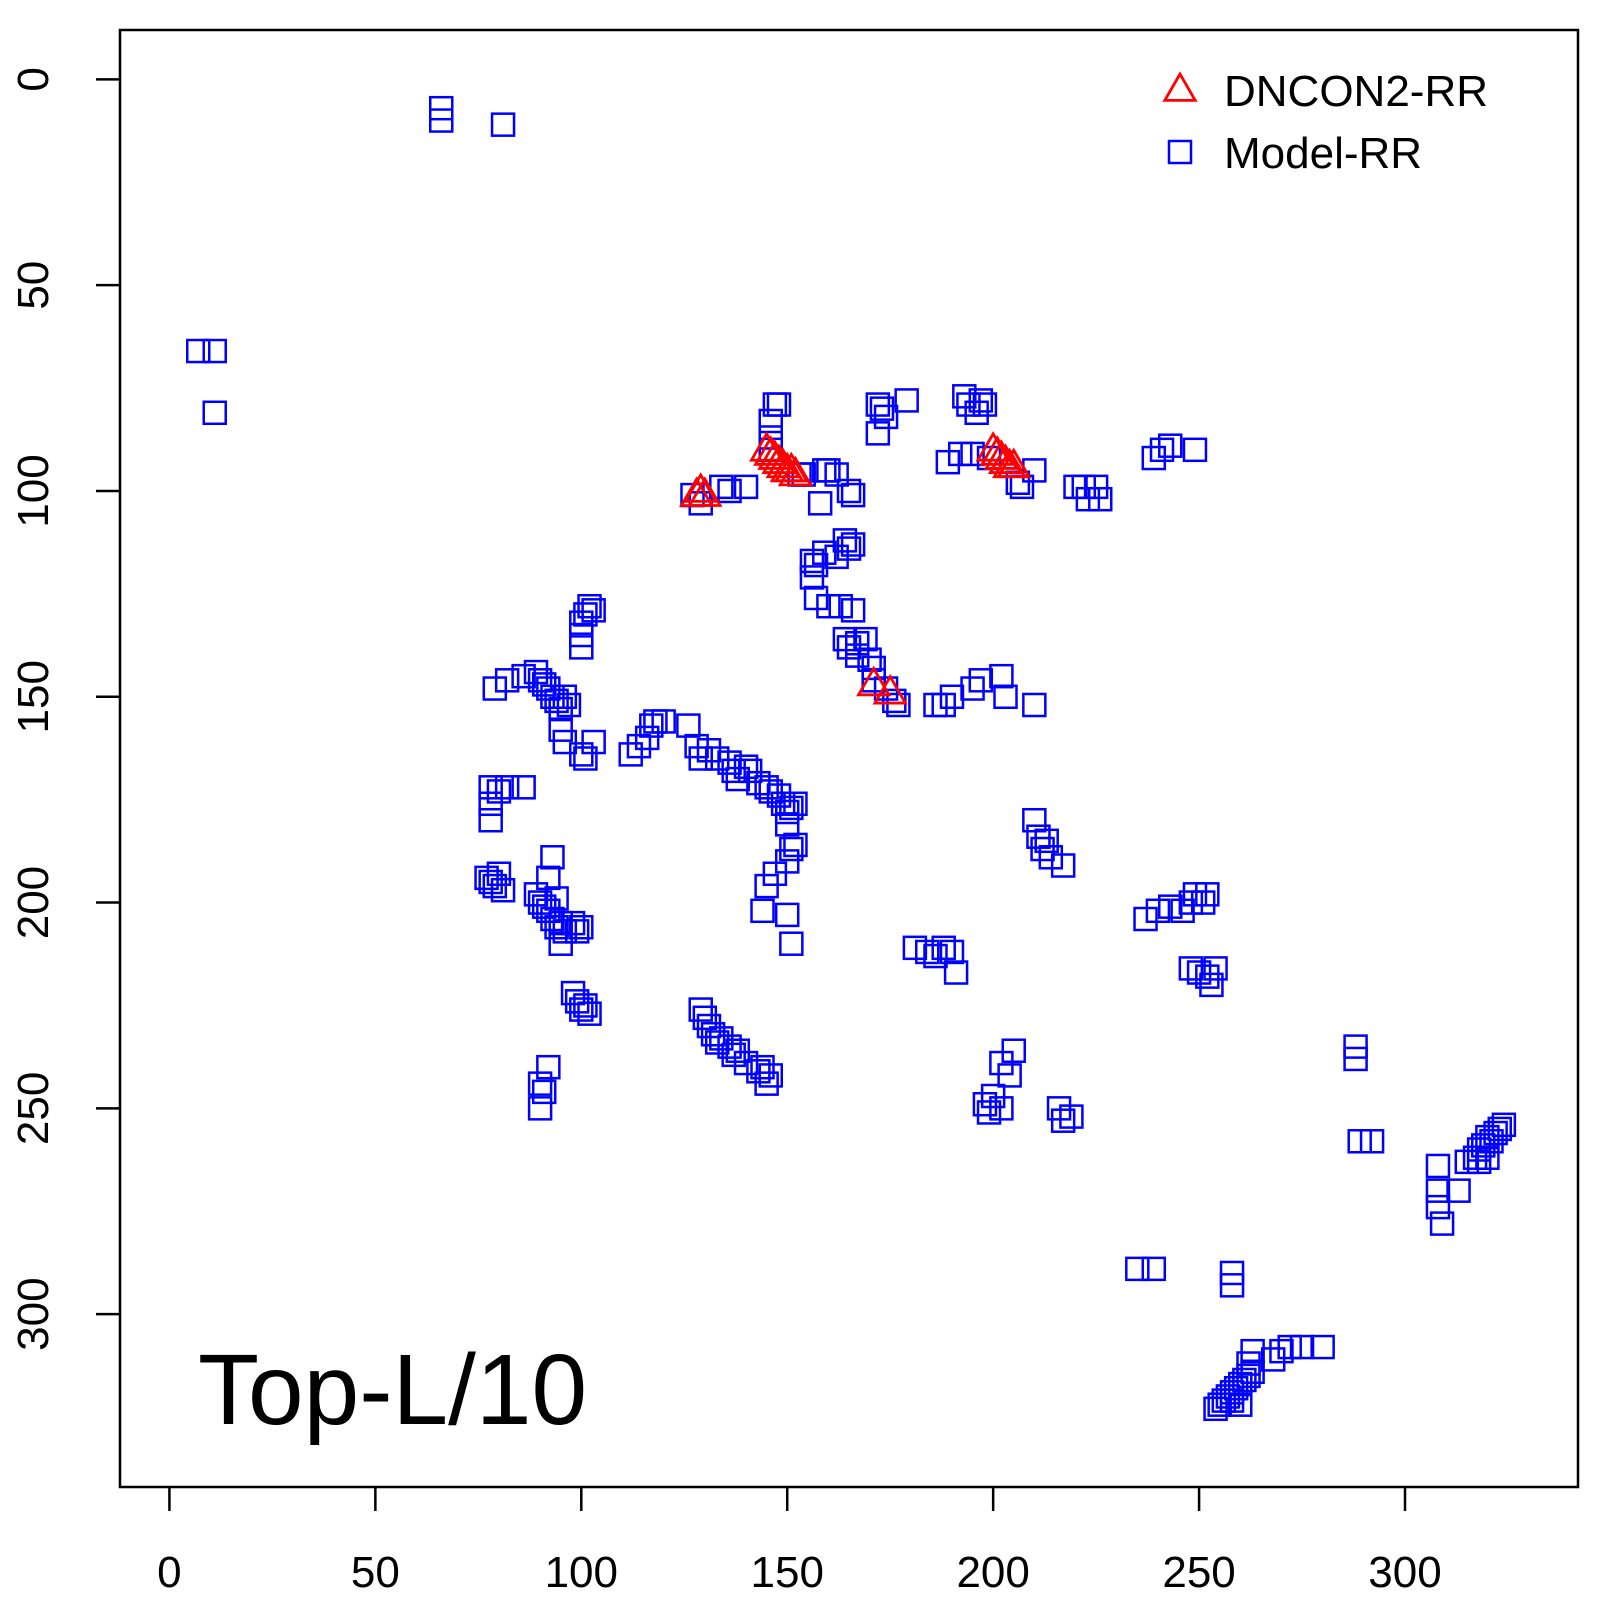 The width and height of the screenshot is (1600, 1600). Describe the element at coordinates (392, 1390) in the screenshot. I see `annotation-top-l10: Top-L/10` at that location.